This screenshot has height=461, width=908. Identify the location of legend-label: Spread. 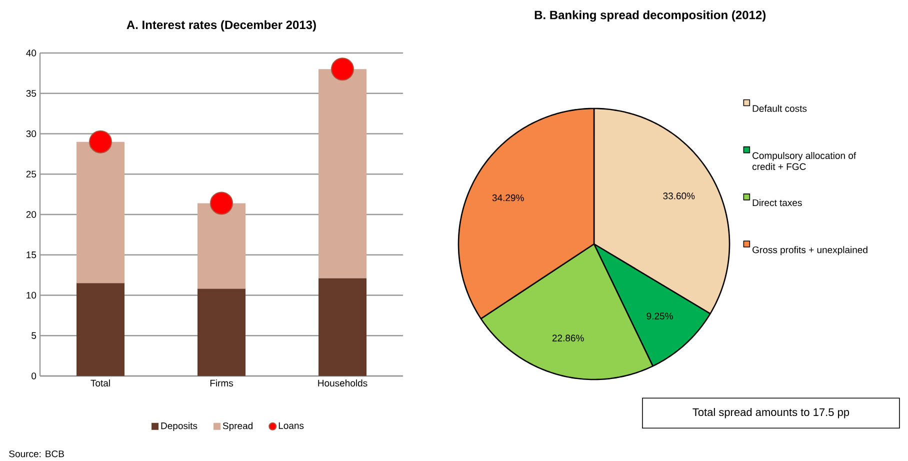
(237, 427).